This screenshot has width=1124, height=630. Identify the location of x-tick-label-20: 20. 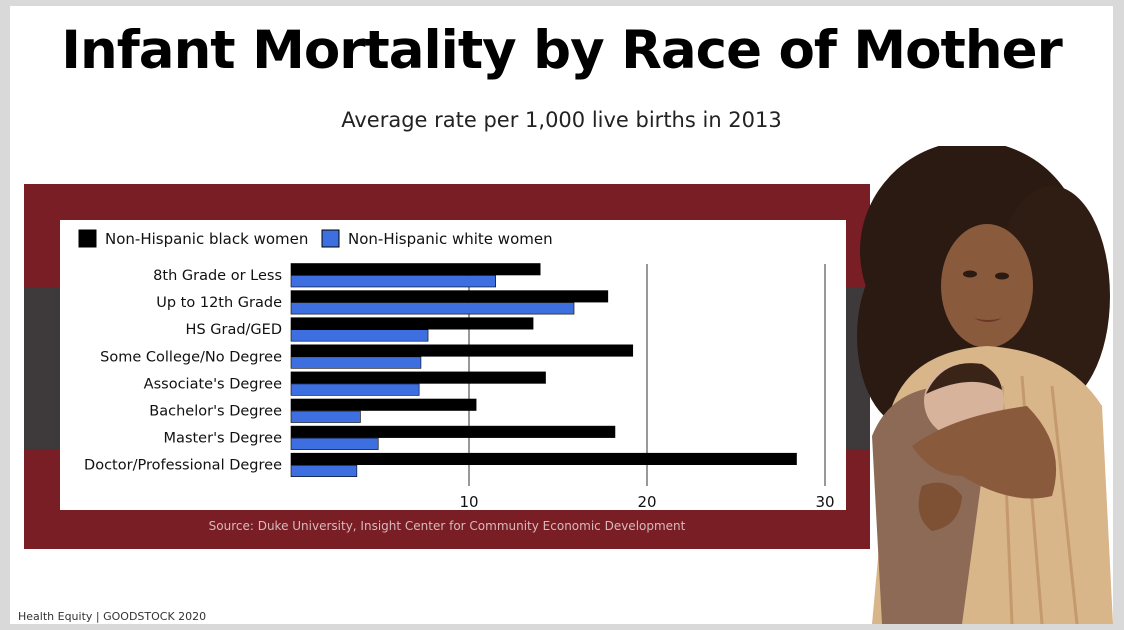
(646, 501).